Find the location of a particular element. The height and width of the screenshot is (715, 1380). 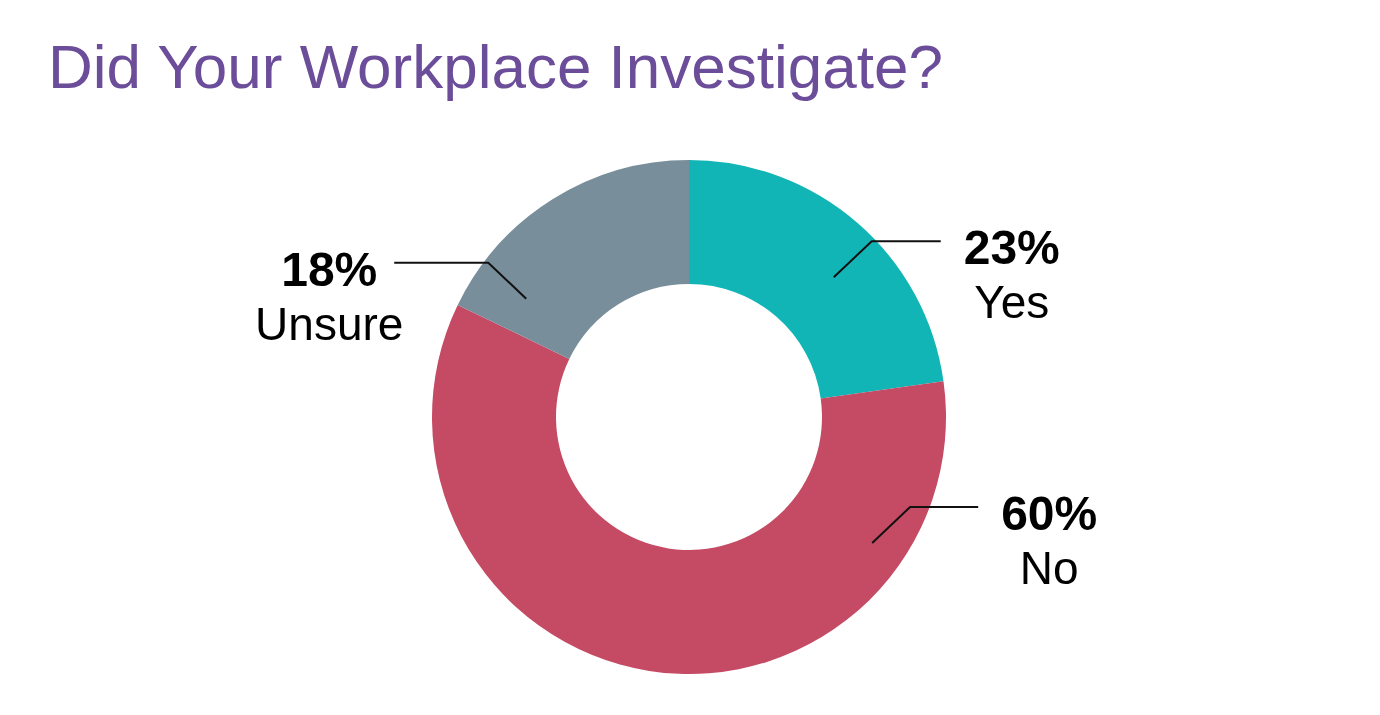

slice-label: No is located at coordinates (1049, 567).